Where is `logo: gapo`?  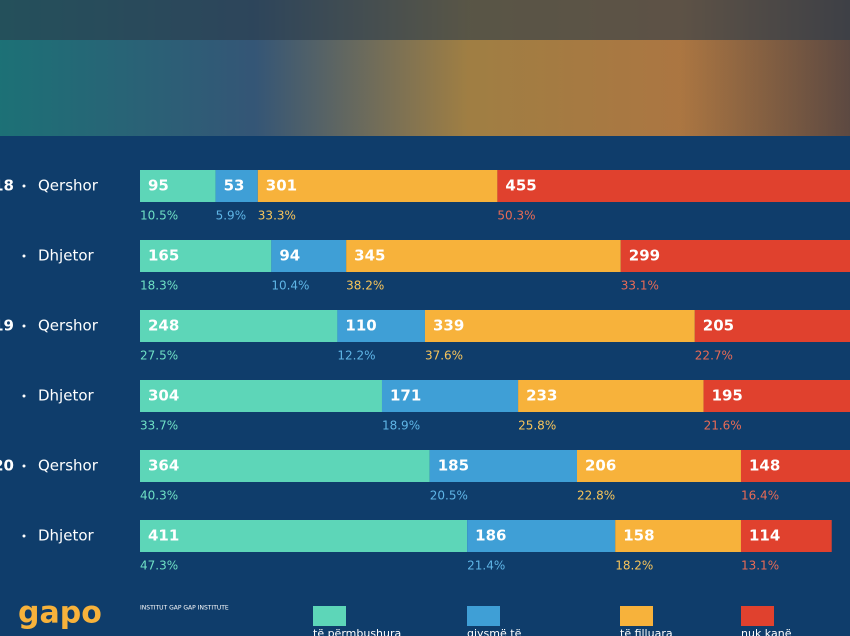
logo: gapo is located at coordinates (60, 613).